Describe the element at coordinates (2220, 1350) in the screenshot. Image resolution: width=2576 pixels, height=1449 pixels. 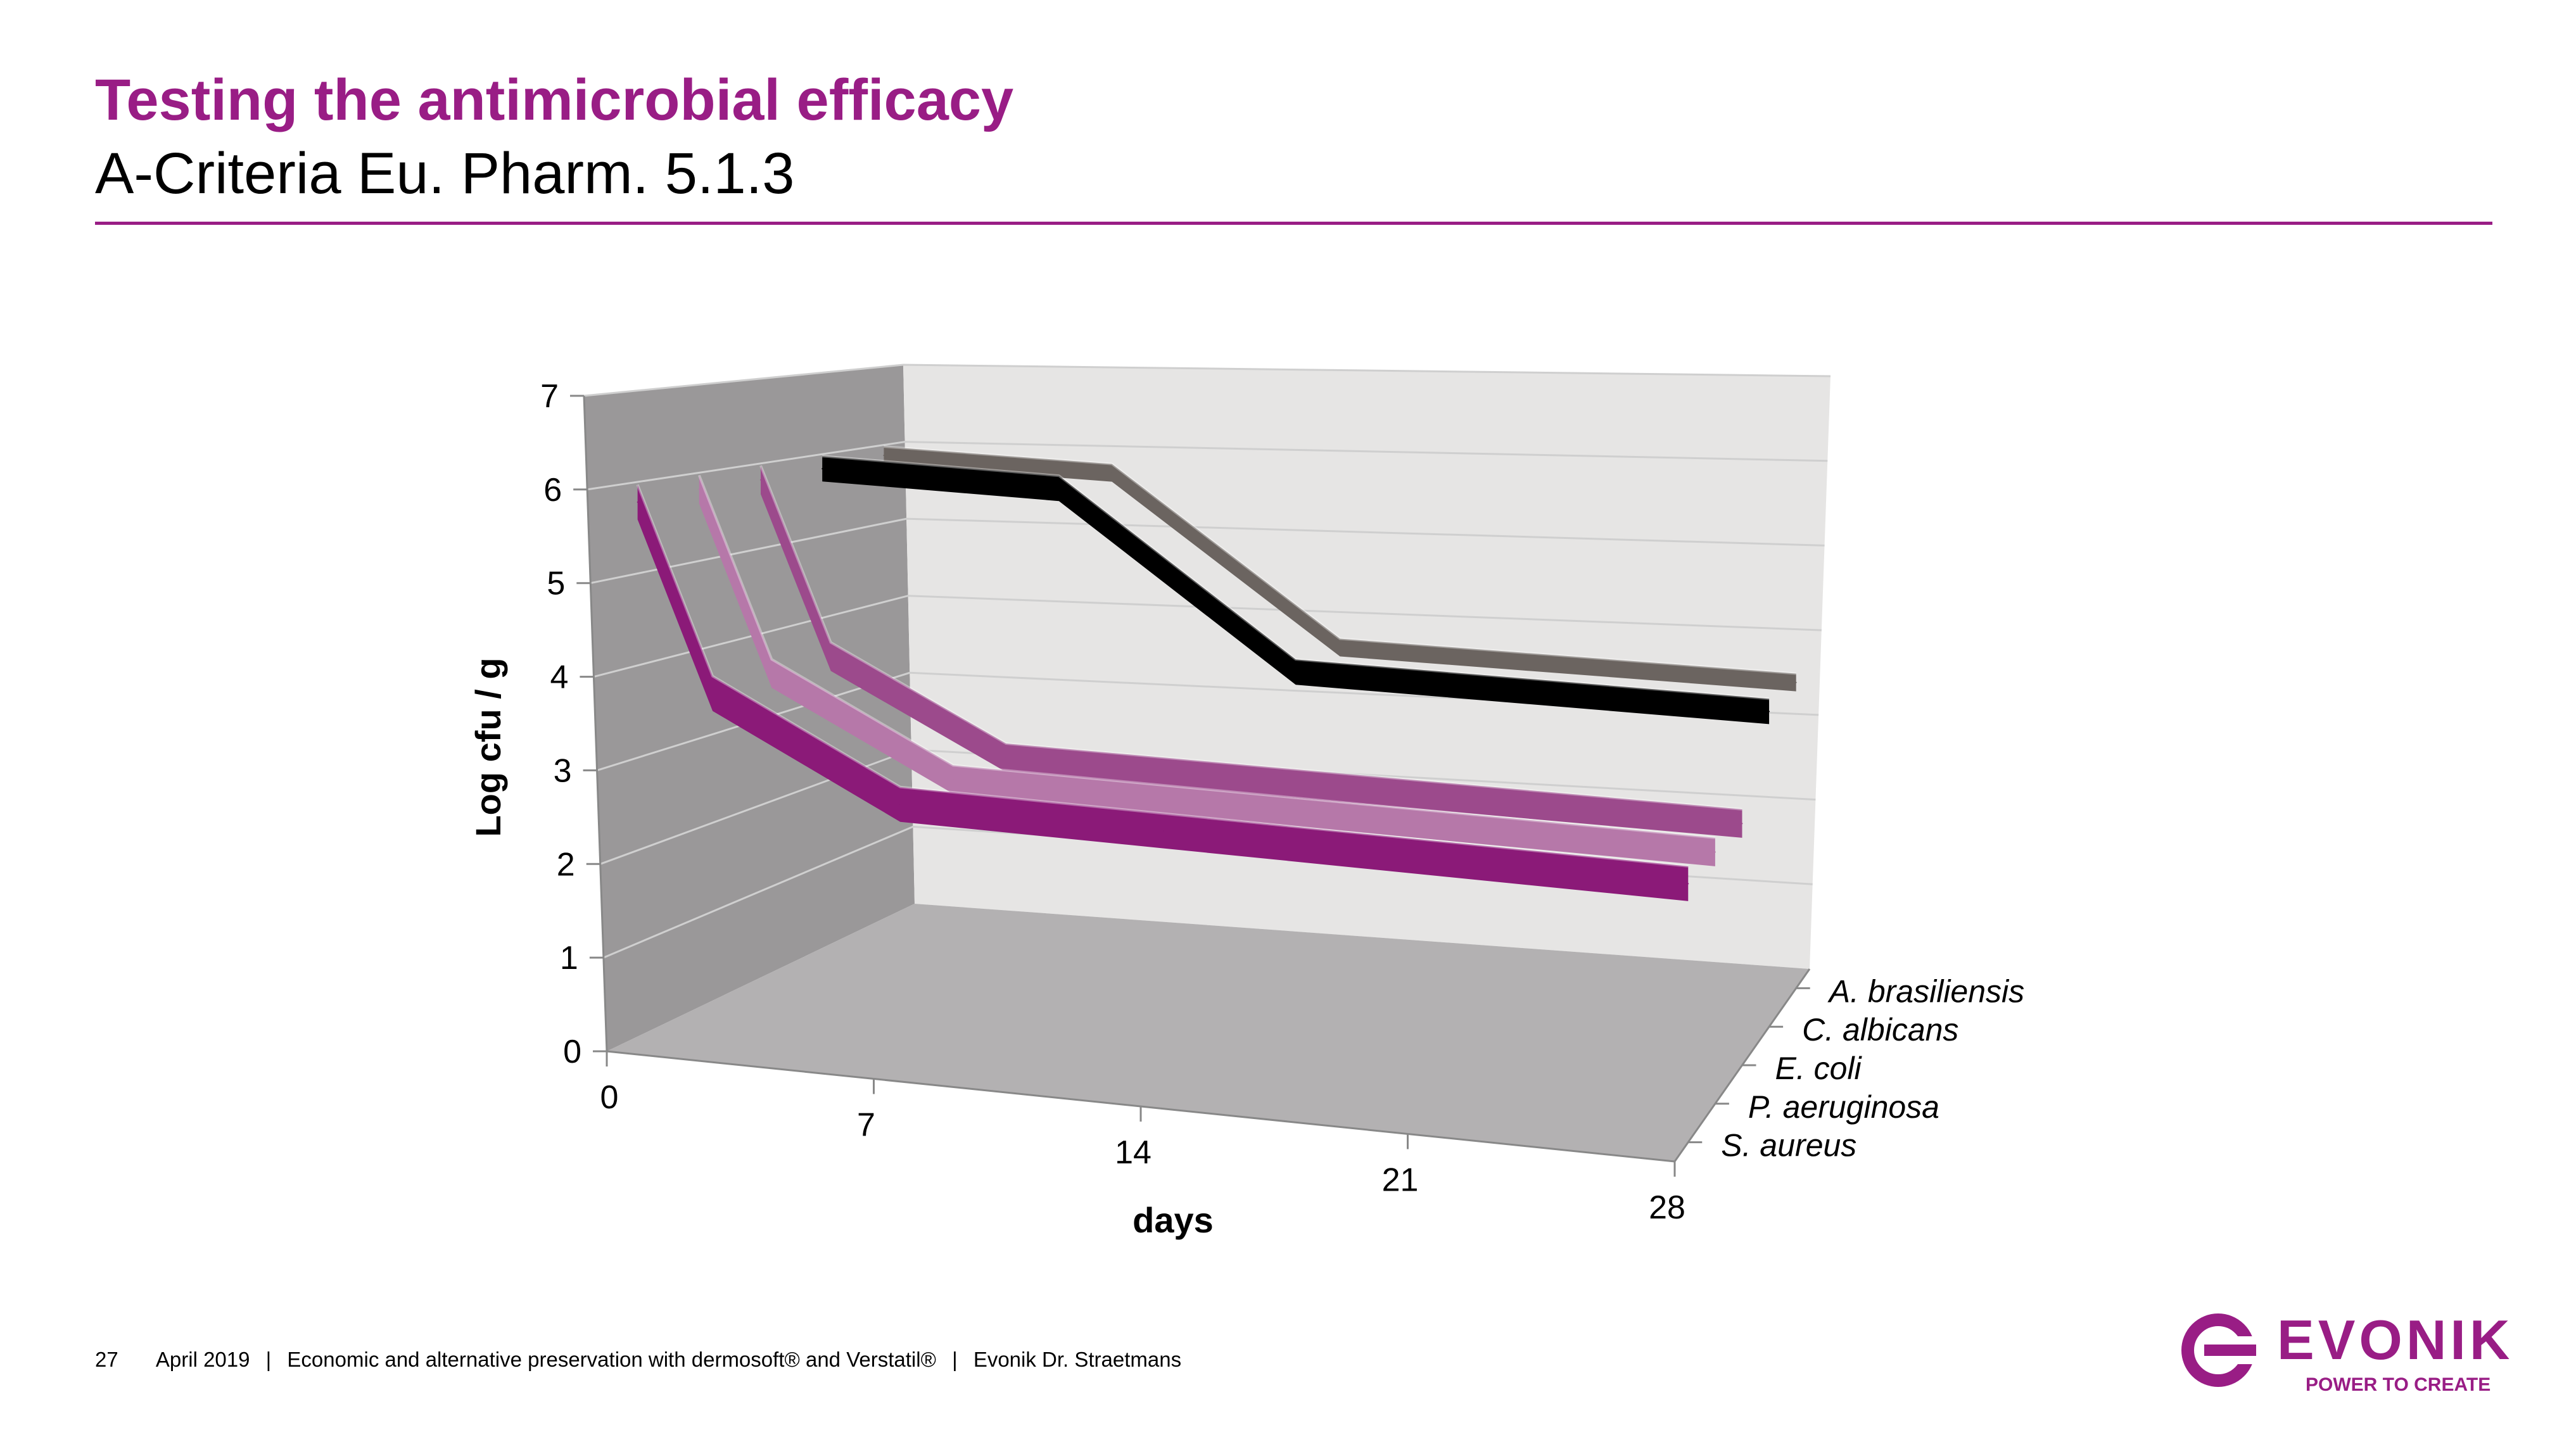
I see `evonik-logo-icon` at that location.